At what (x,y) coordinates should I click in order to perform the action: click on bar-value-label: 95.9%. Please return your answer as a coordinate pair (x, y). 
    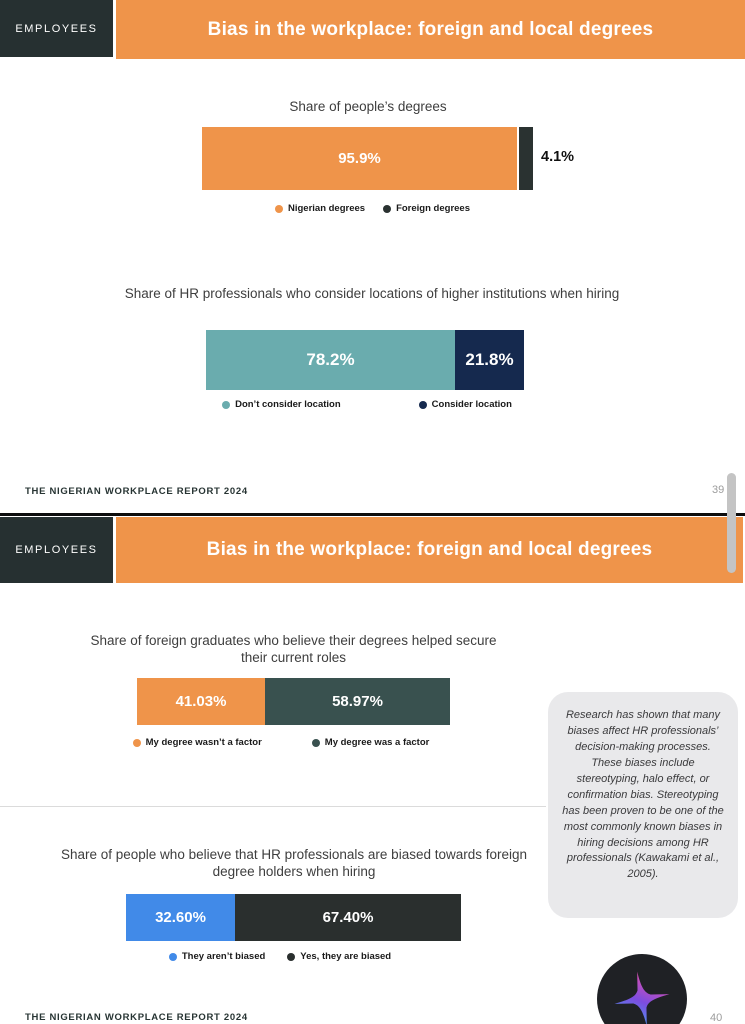
    Looking at the image, I should click on (359, 158).